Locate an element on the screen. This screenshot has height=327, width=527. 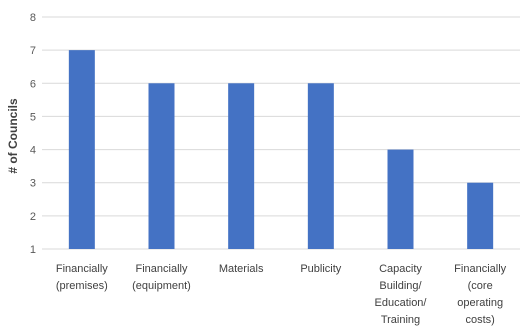
x-tick-label: Publicity is located at coordinates (320, 269).